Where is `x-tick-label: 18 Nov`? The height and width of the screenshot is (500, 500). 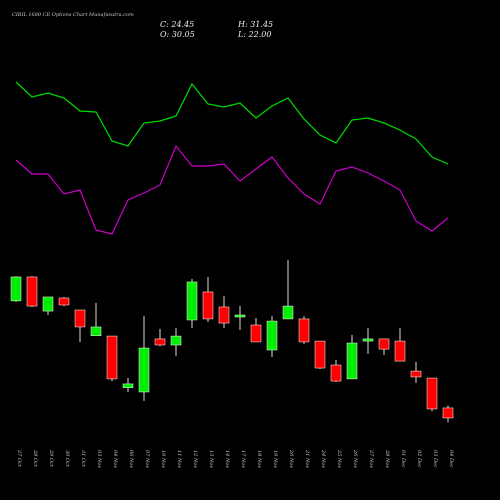
x-tick-label: 18 Nov is located at coordinates (259, 459).